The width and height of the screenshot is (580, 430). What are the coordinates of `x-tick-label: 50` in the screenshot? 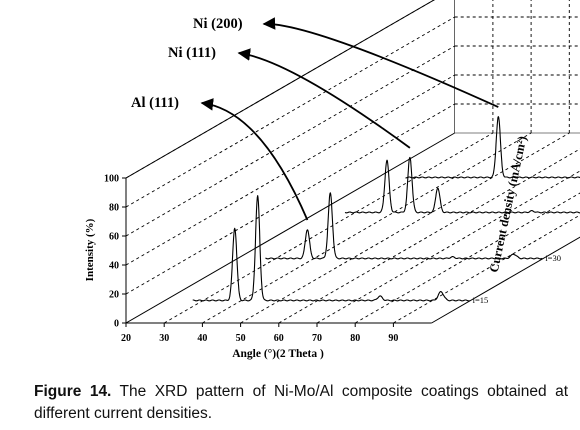 It's located at (241, 338).